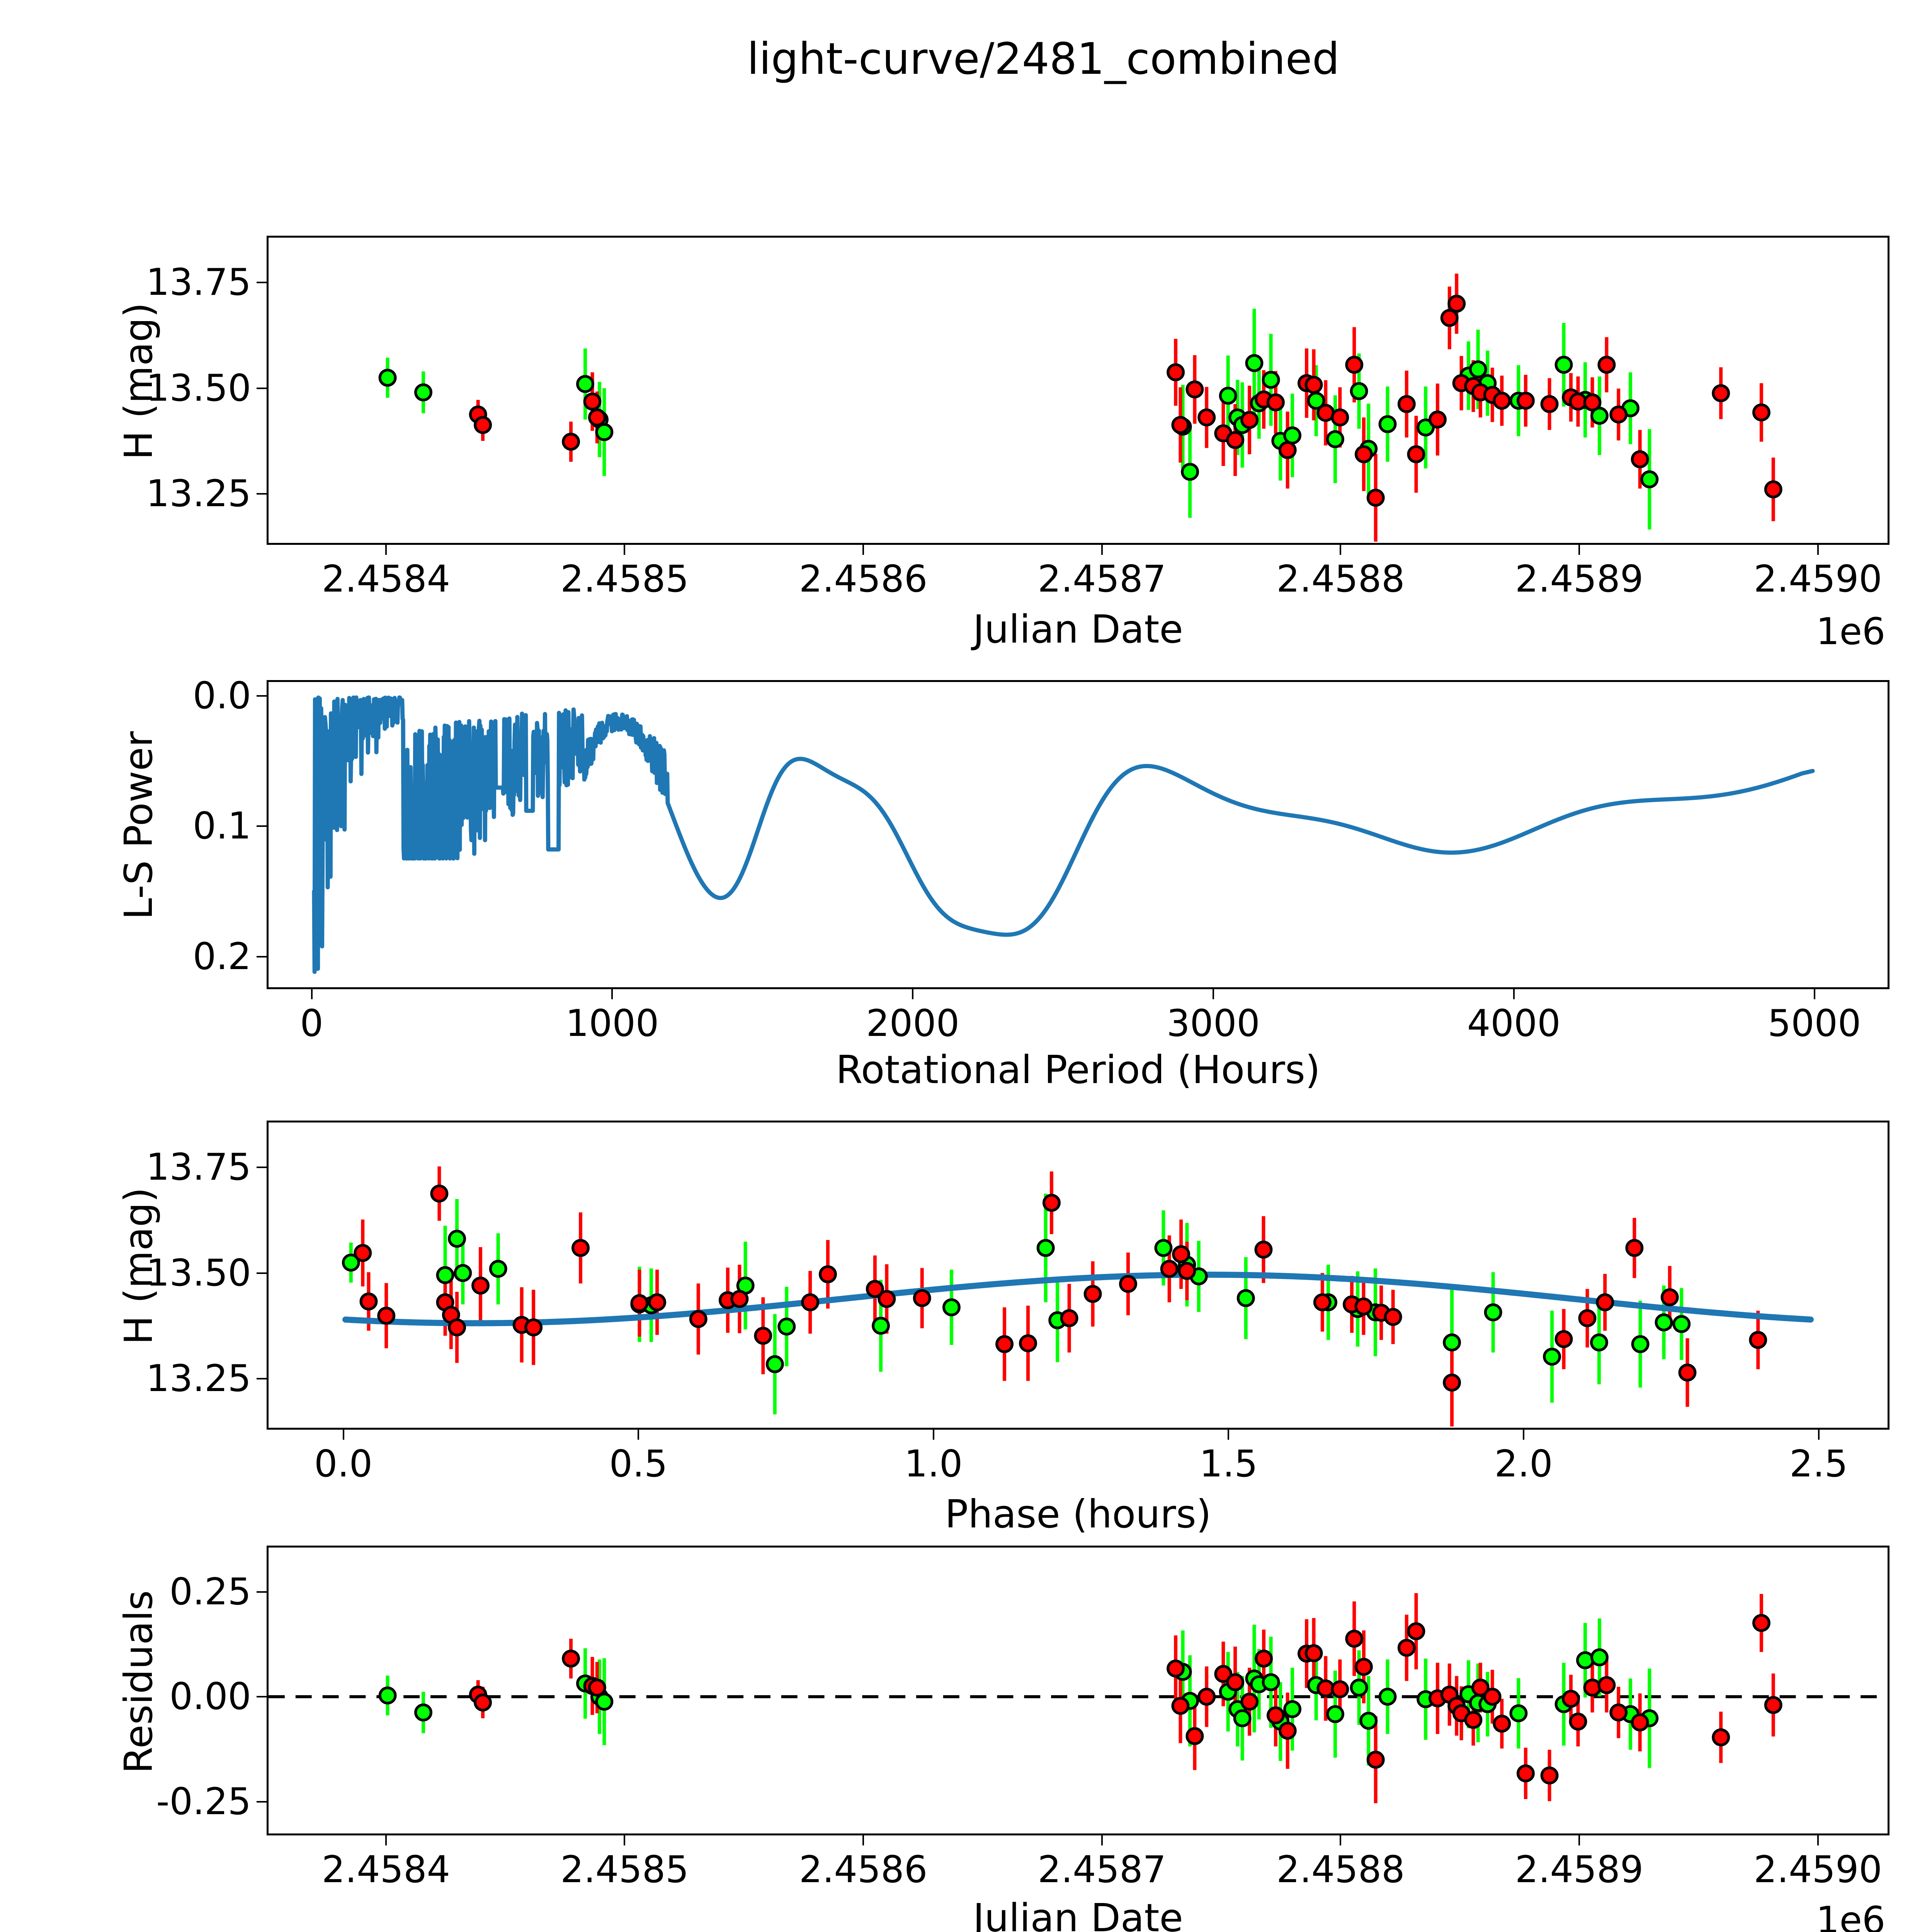 The height and width of the screenshot is (1932, 1932). Describe the element at coordinates (624, 1870) in the screenshot. I see `xticklabel-residuals: 2.4585` at that location.